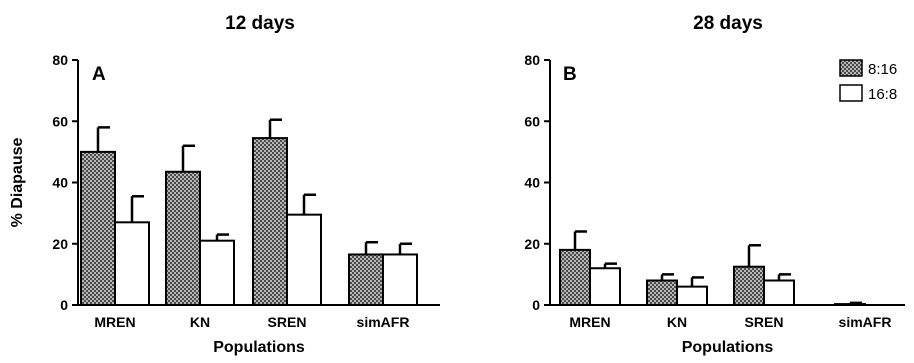  I want to click on panel-label: A, so click(99, 74).